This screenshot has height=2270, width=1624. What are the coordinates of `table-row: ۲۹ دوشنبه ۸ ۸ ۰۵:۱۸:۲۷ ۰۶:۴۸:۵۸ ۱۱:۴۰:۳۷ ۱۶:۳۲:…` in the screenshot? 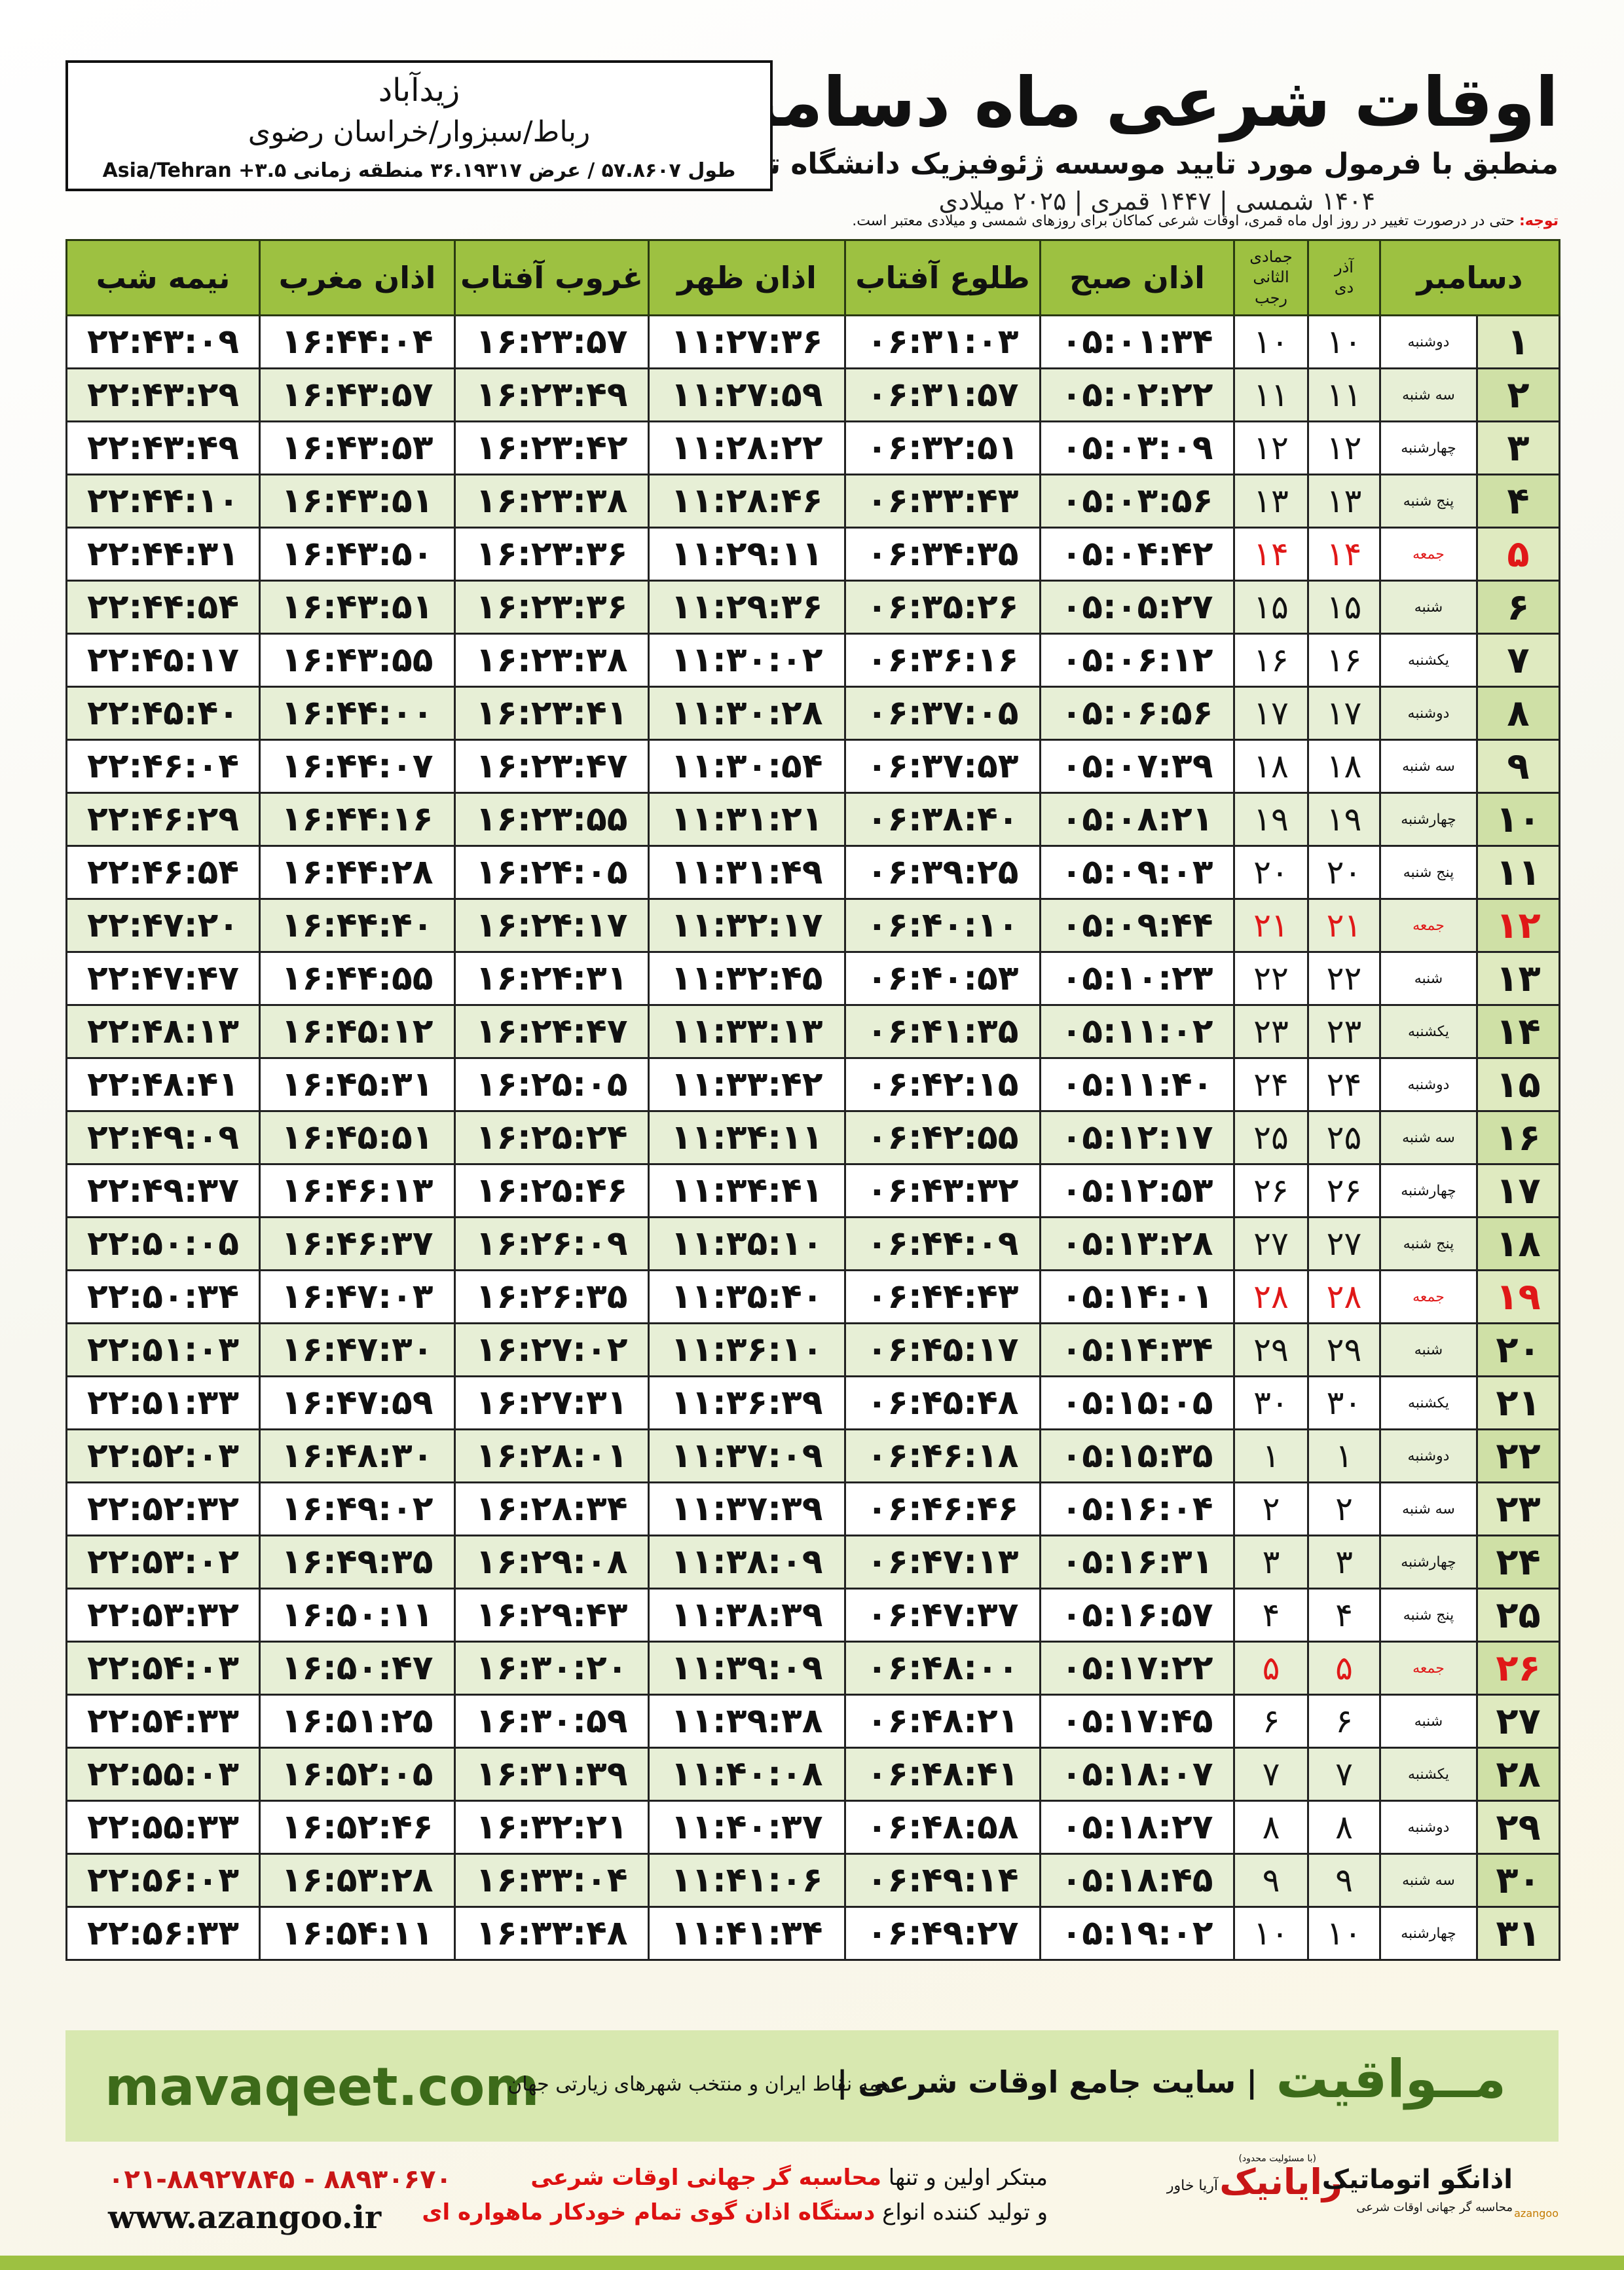 It's located at (812, 1827).